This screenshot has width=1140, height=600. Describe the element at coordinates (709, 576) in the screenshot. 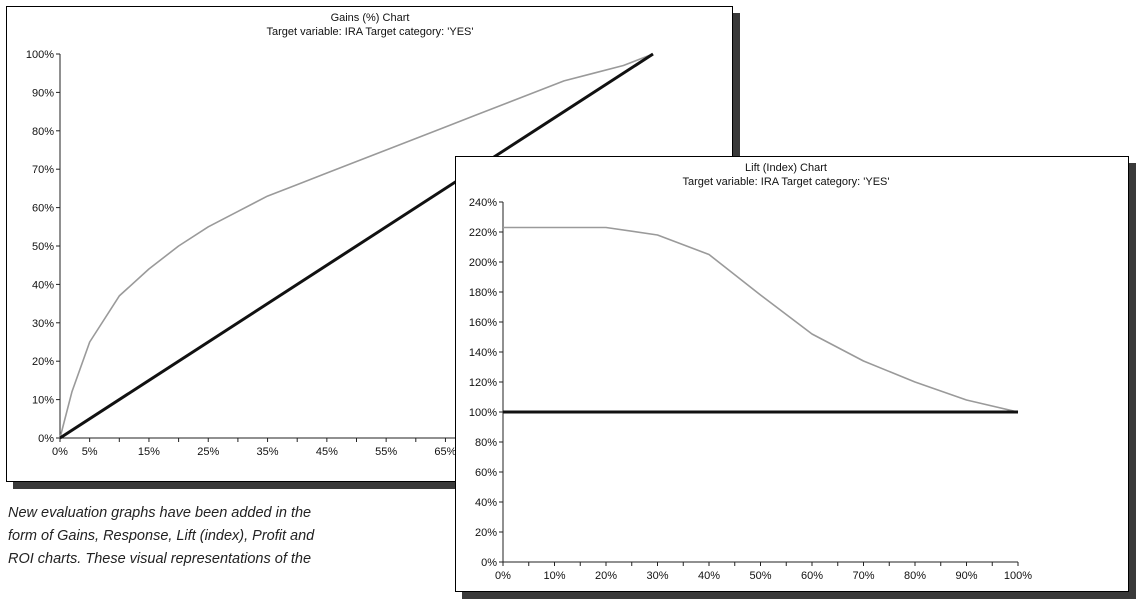

I see `x-tick-label: 40%` at that location.